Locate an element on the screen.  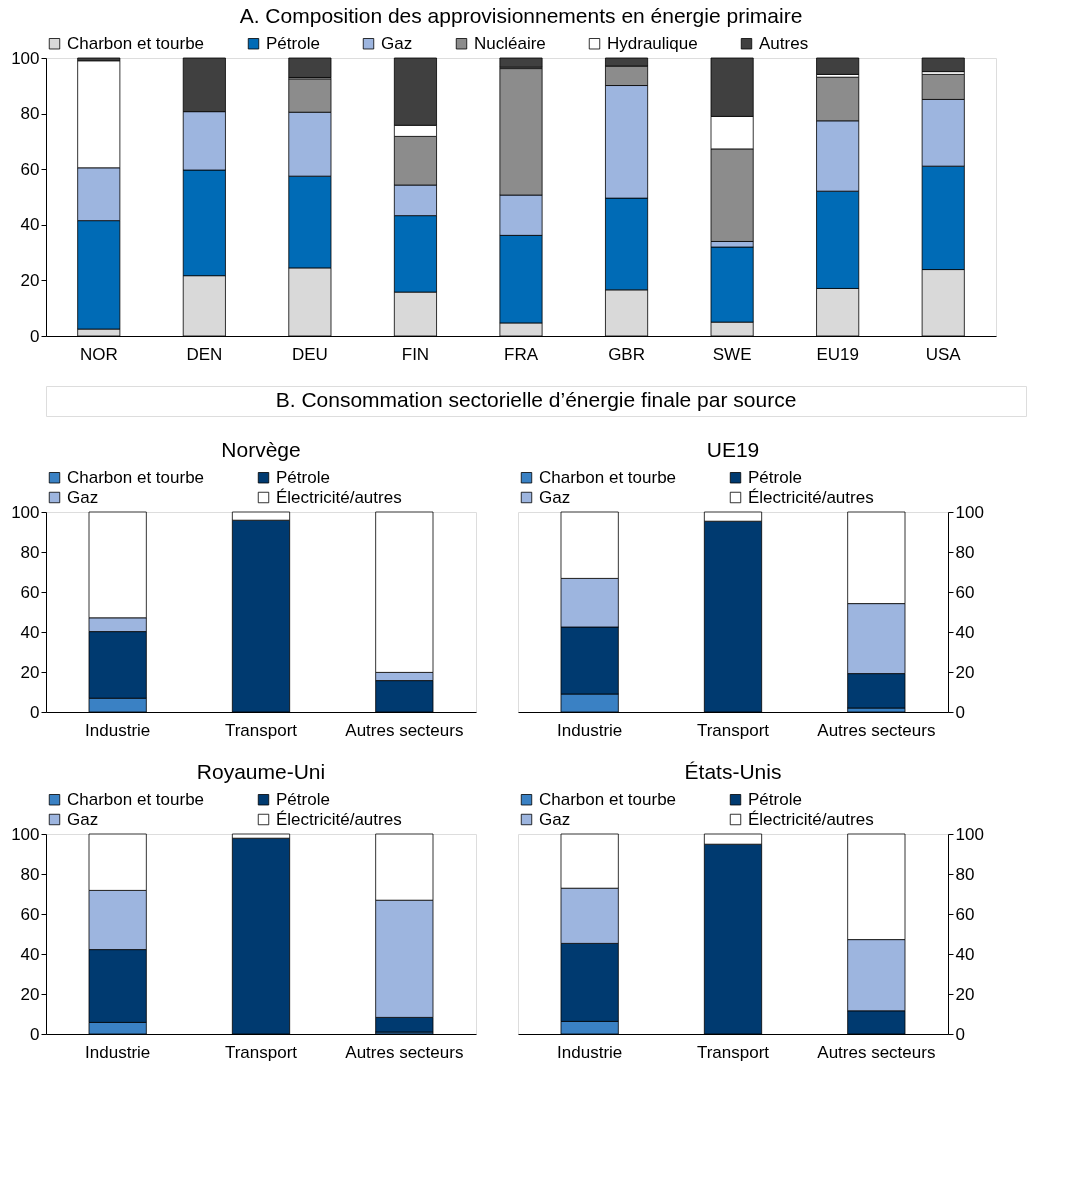
x-tick-label: SWE is located at coordinates (732, 354).